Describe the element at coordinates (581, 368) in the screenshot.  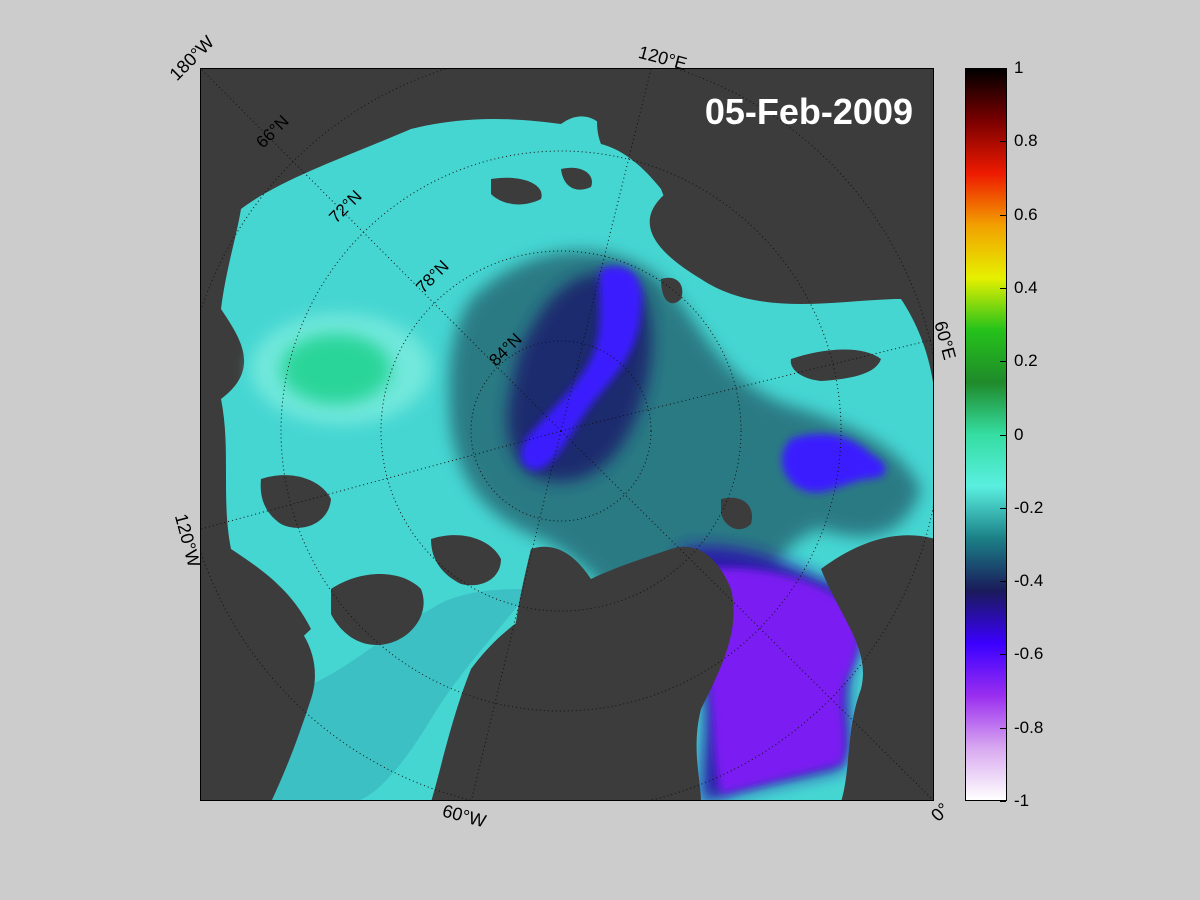
I see `anomaly-blue-streak` at that location.